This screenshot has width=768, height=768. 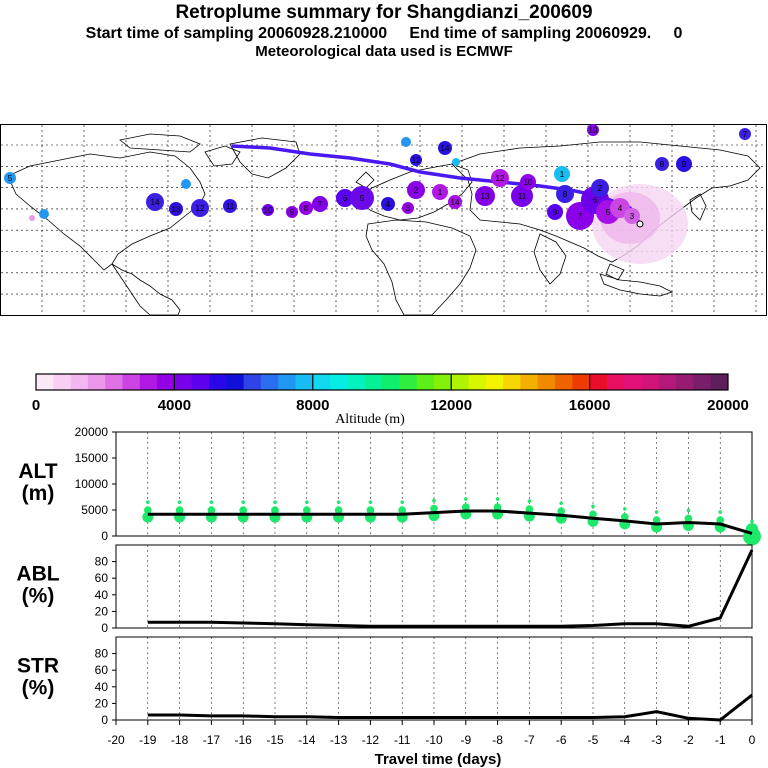 What do you see at coordinates (390, 399) in the screenshot?
I see `altitude-colorbar: 0 4000 8000 12000 16000 20000 Altitude (m)` at bounding box center [390, 399].